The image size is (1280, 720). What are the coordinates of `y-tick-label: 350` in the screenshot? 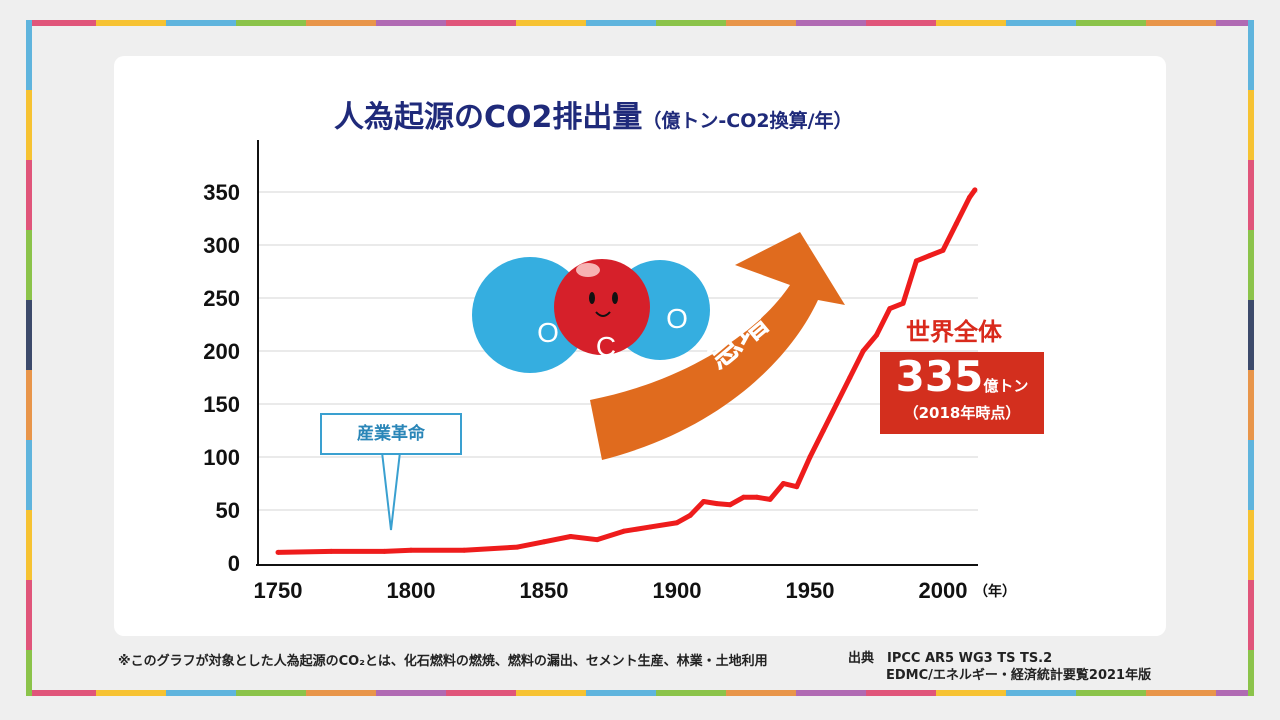 It's located at (221, 192).